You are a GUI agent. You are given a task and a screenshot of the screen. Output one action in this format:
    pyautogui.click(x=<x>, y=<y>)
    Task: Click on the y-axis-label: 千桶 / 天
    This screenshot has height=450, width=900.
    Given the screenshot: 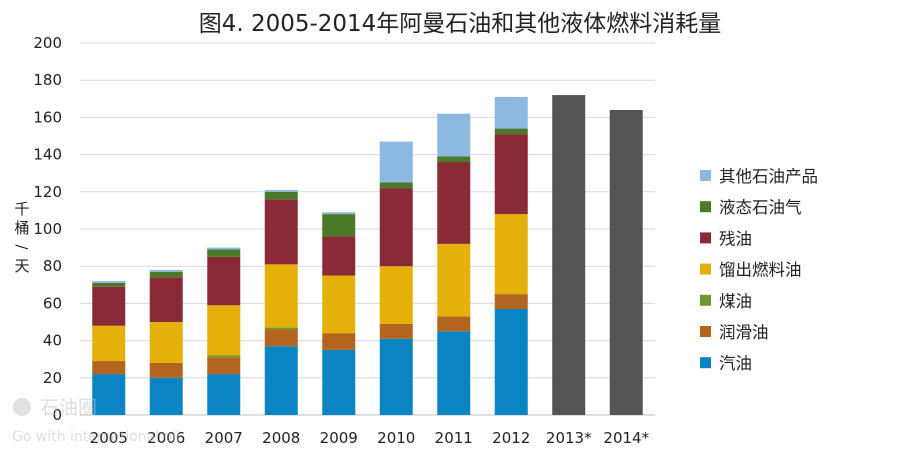 What is the action you would take?
    pyautogui.click(x=22, y=237)
    